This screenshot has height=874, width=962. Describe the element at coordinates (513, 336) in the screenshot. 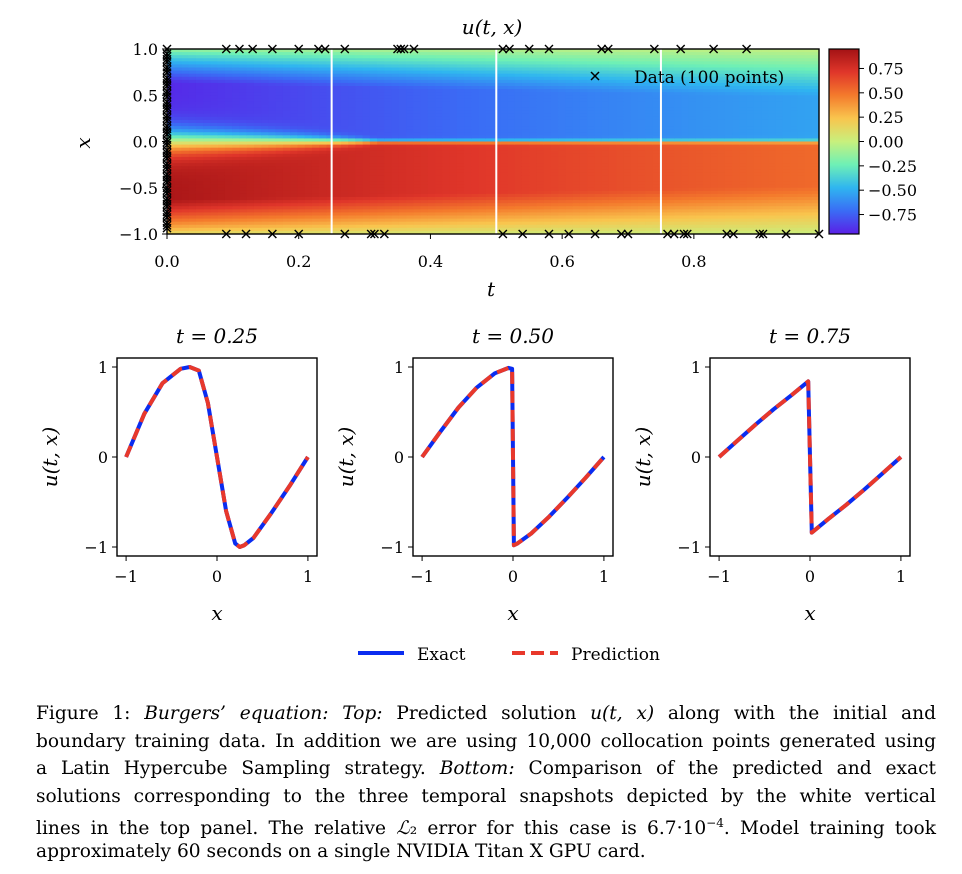

I see `panel-title: t = 0.50` at that location.